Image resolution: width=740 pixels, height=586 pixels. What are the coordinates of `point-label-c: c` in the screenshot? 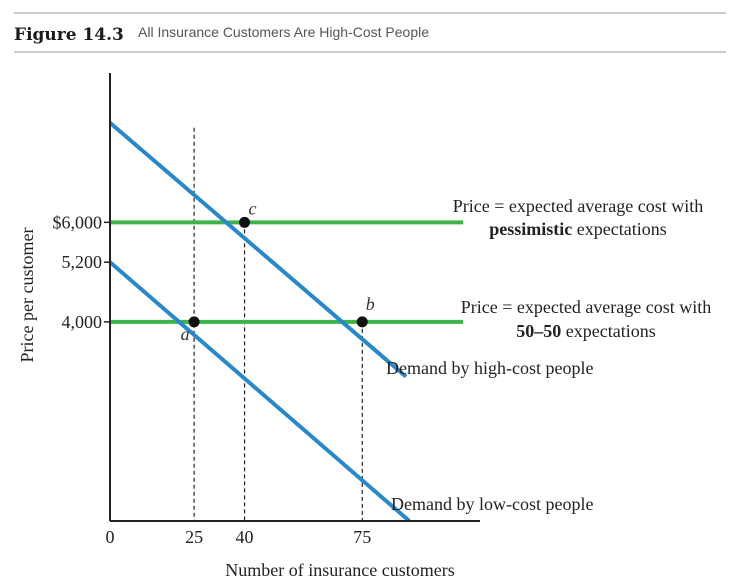 It's located at (253, 208).